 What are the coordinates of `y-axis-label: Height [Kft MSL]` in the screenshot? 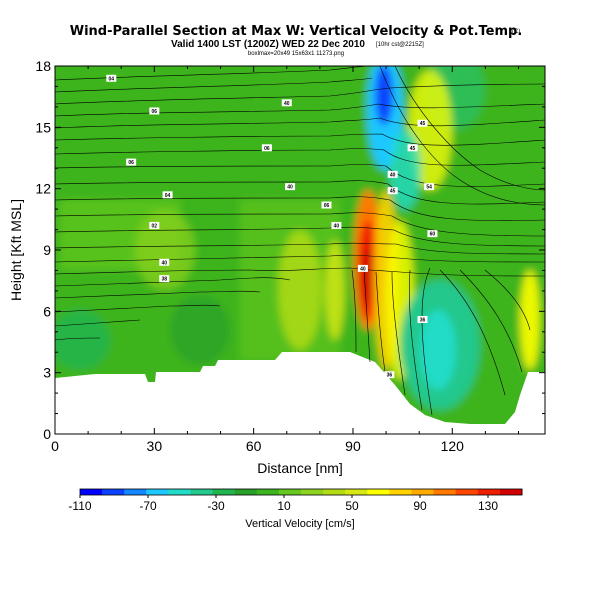 It's located at (16, 250).